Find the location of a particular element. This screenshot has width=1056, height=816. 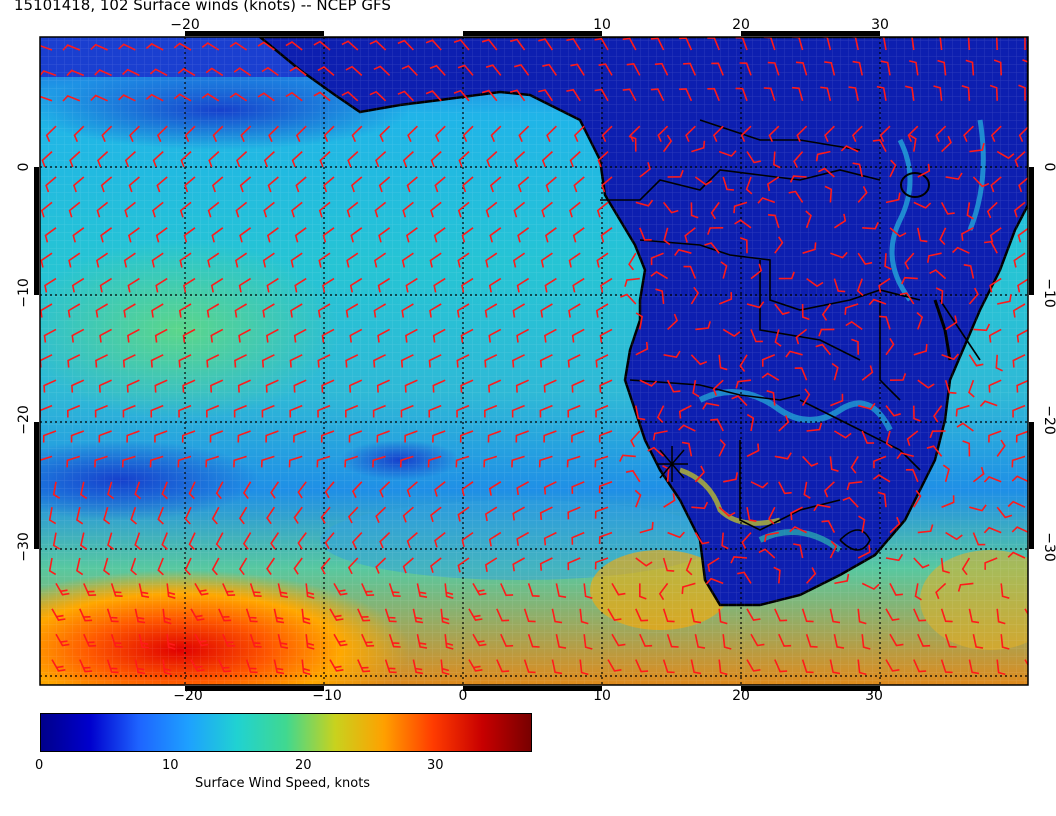

lon-tick-label: −20 is located at coordinates (185, 25).